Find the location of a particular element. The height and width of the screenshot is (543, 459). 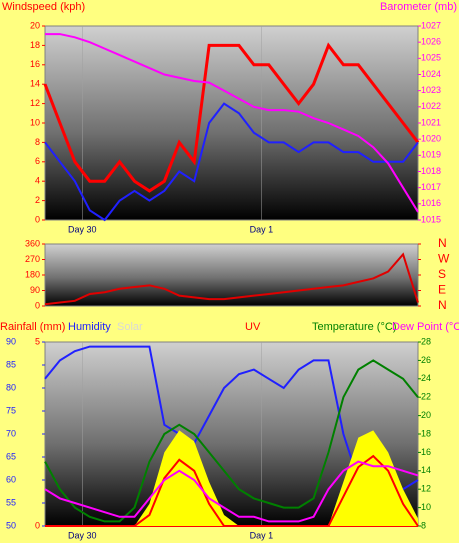

tick-label: 1026 is located at coordinates (431, 42).